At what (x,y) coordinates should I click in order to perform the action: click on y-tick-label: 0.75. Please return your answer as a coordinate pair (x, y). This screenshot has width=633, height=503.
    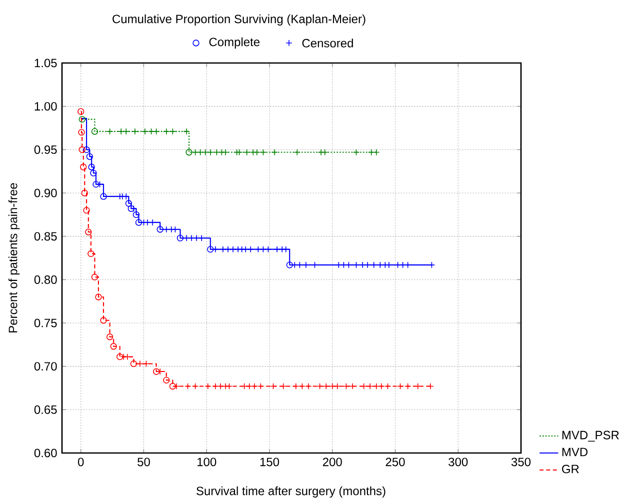
    Looking at the image, I should click on (45, 323).